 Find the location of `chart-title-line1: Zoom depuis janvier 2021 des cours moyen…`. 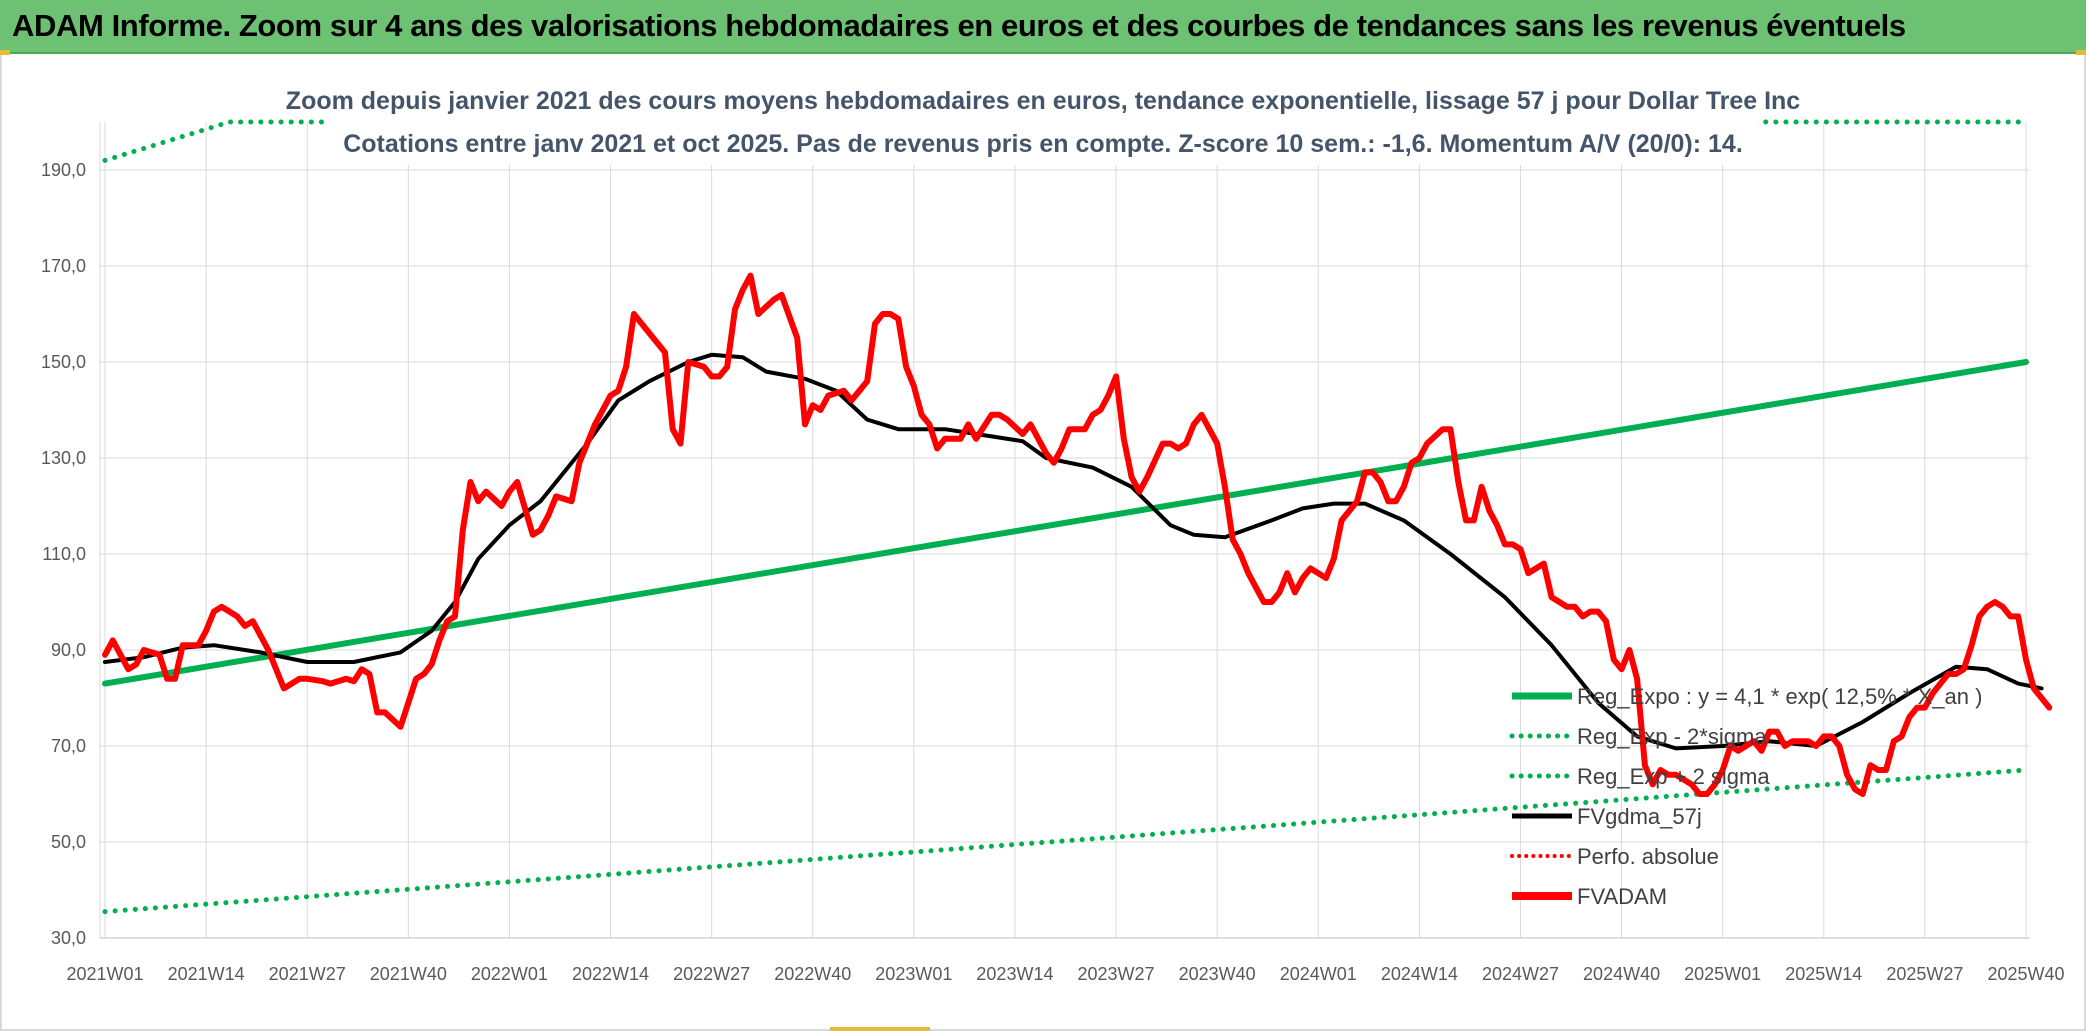

chart-title-line1: Zoom depuis janvier 2021 des cours moyen… is located at coordinates (1043, 101).